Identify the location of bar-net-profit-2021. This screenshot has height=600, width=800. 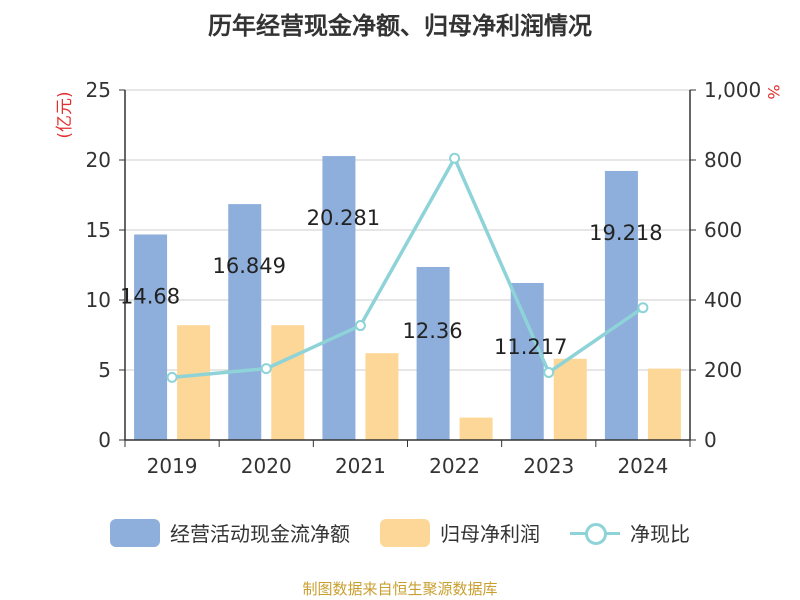
(382, 396).